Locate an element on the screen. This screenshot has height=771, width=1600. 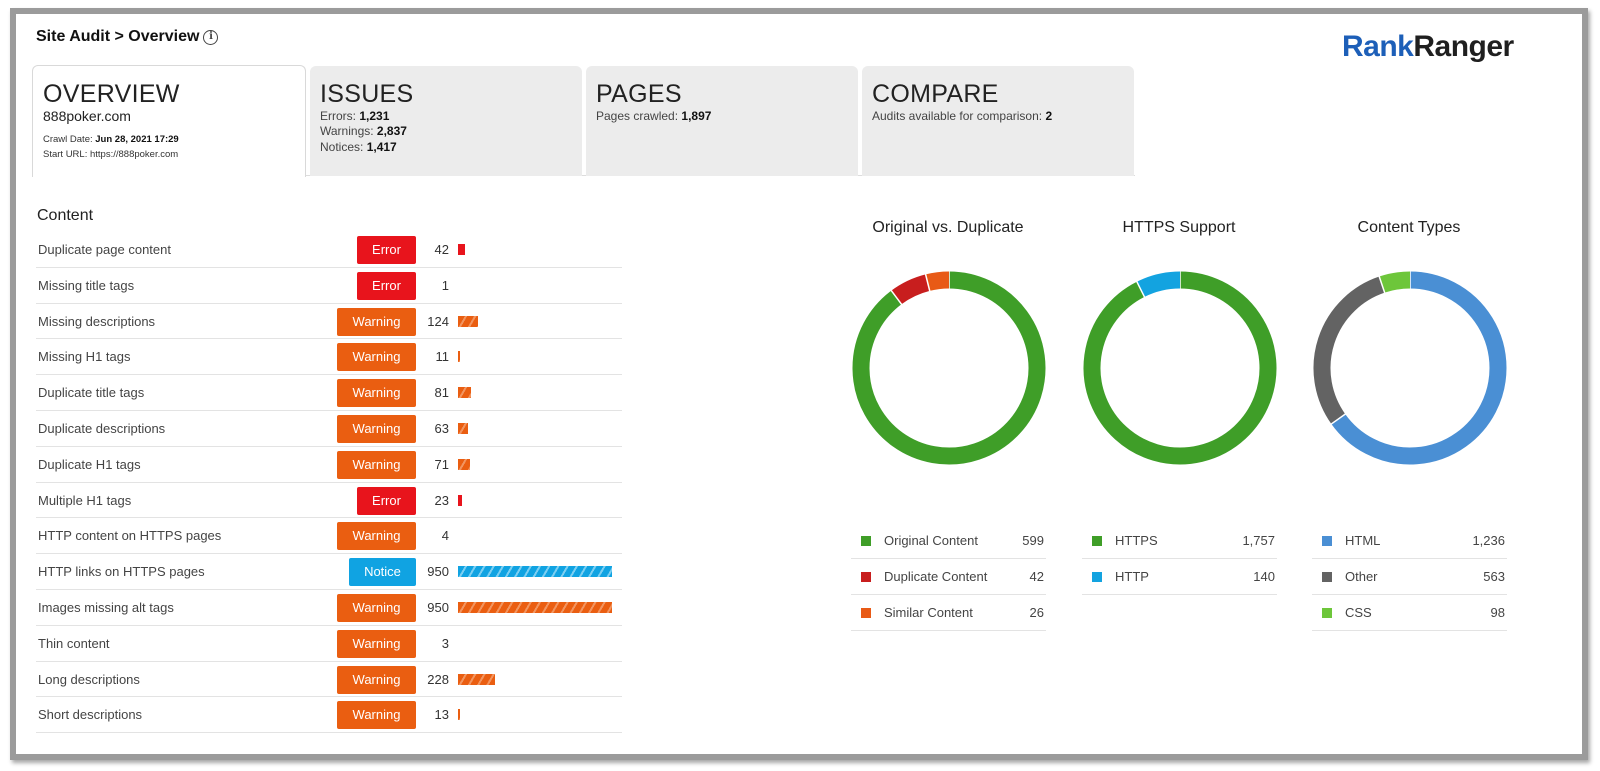
issue-count: 4 is located at coordinates (445, 536).